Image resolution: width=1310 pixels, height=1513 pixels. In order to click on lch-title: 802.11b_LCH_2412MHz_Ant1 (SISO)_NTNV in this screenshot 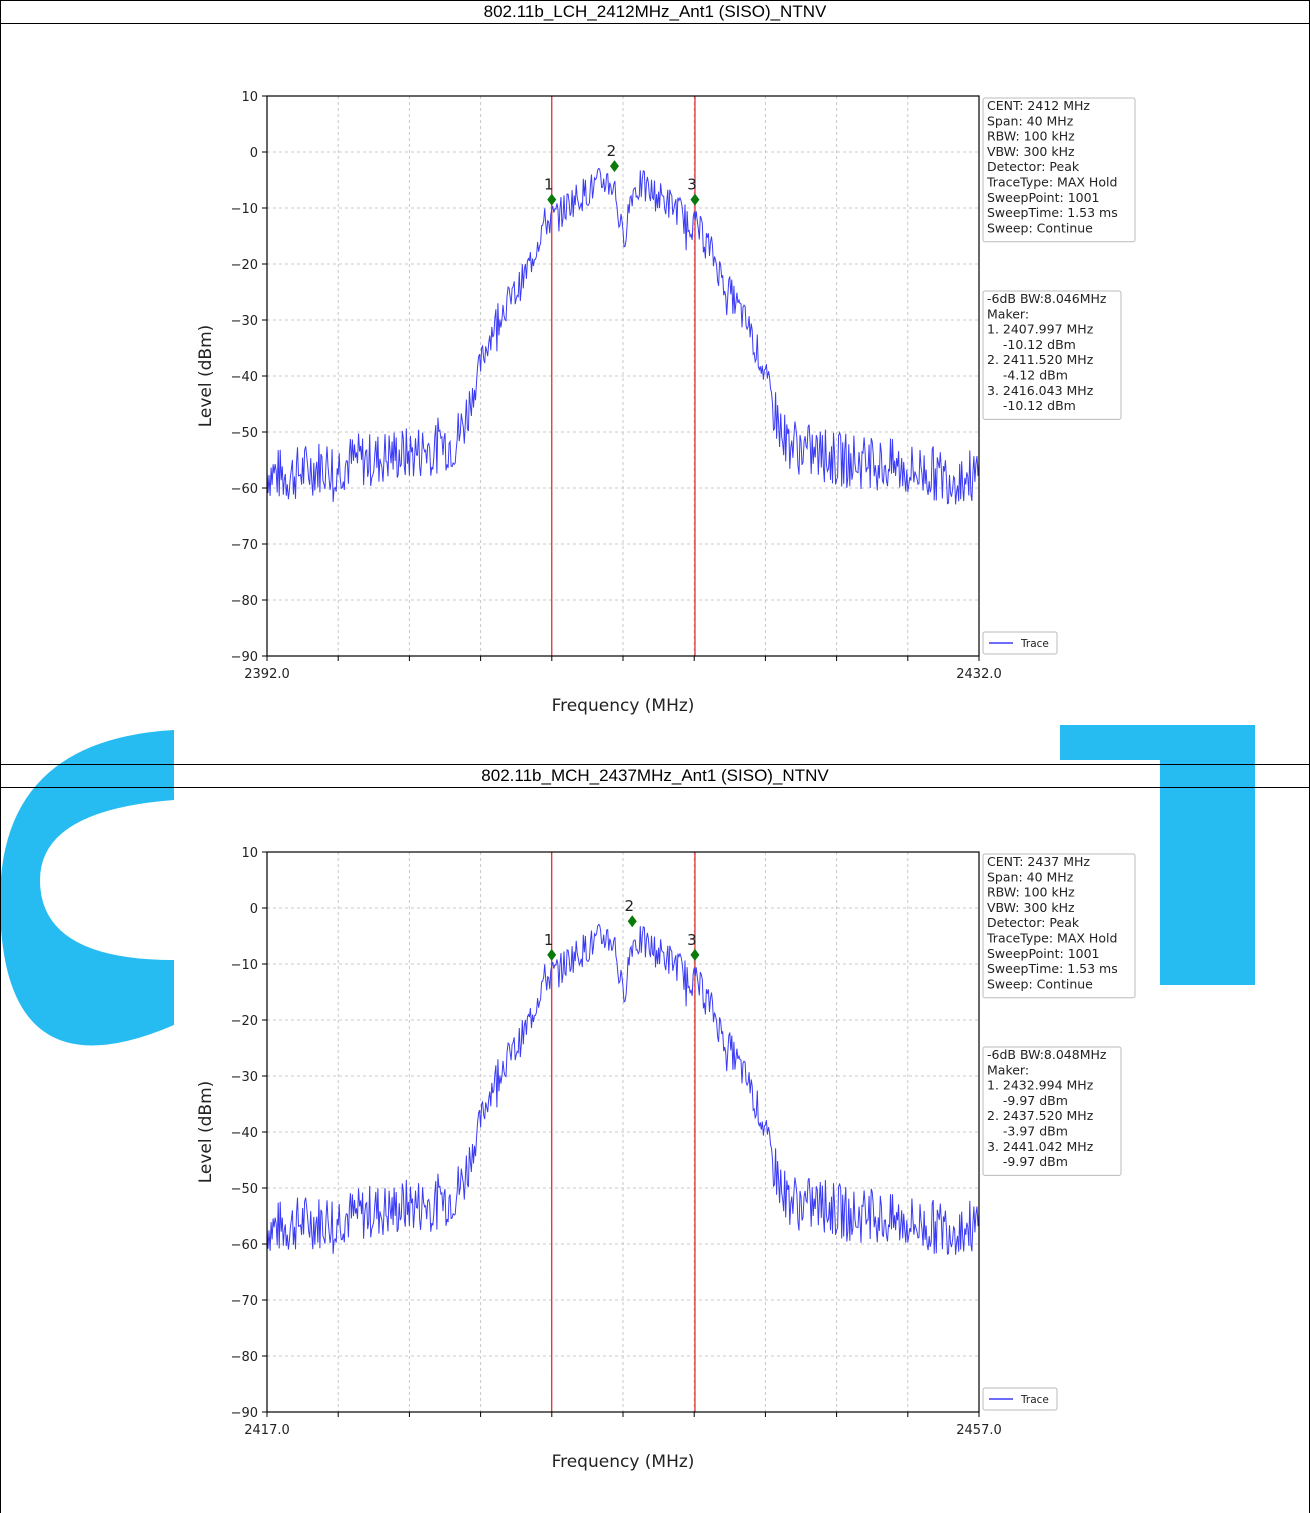, I will do `click(655, 11)`.